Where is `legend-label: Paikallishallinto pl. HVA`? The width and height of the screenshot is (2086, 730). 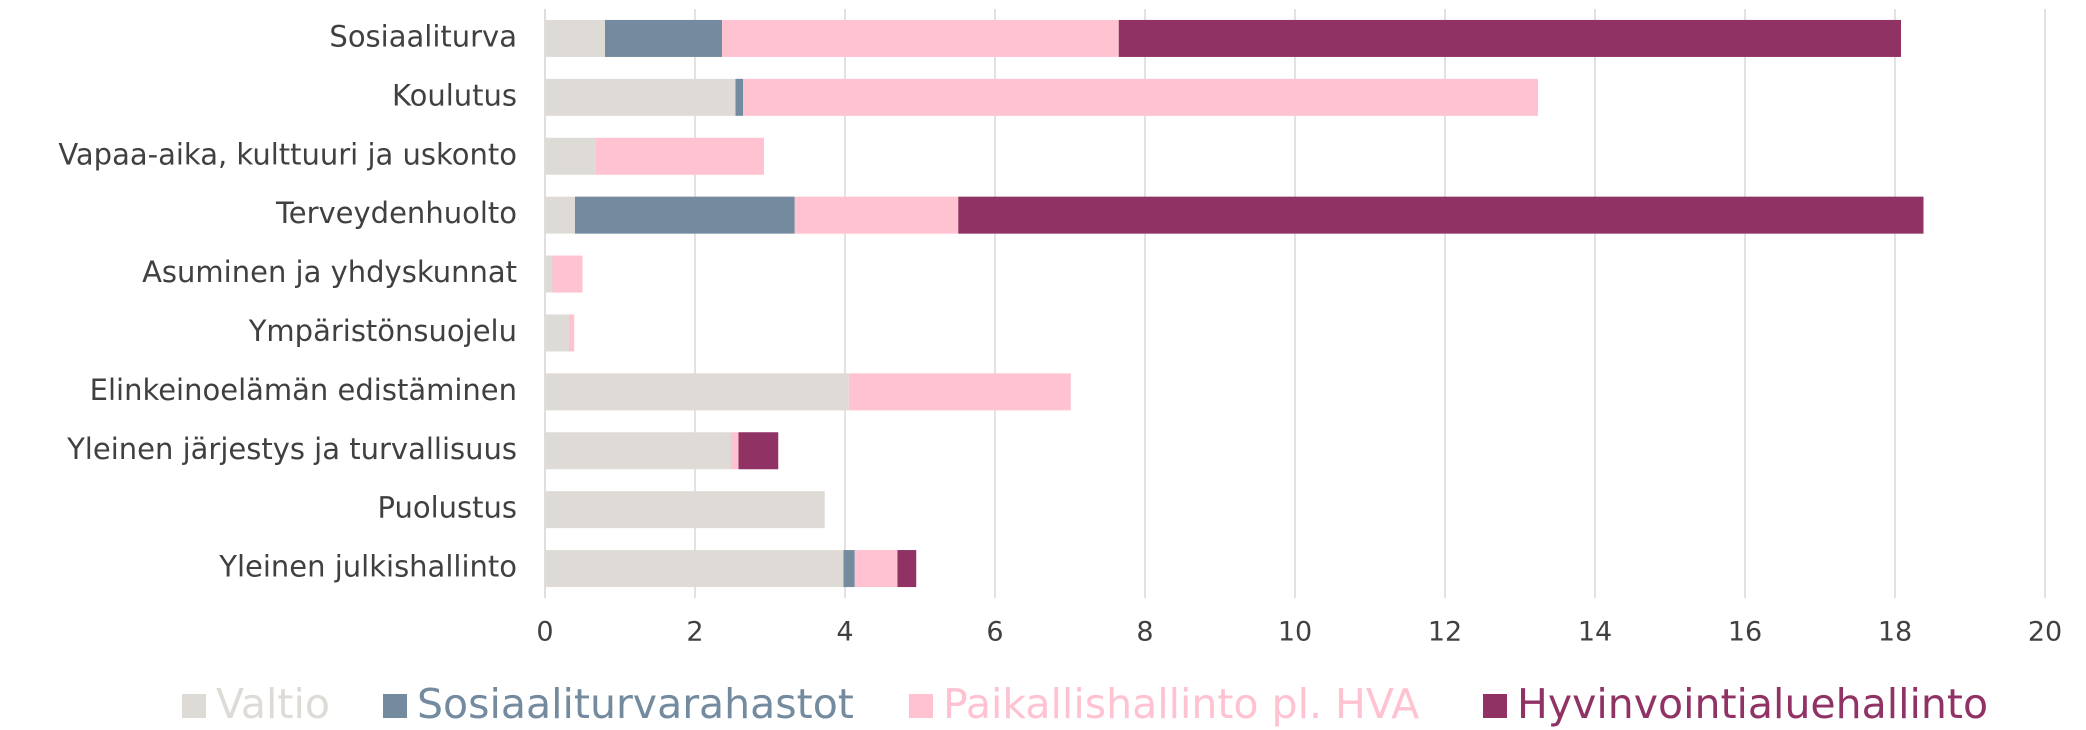 legend-label: Paikallishallinto pl. HVA is located at coordinates (1181, 704).